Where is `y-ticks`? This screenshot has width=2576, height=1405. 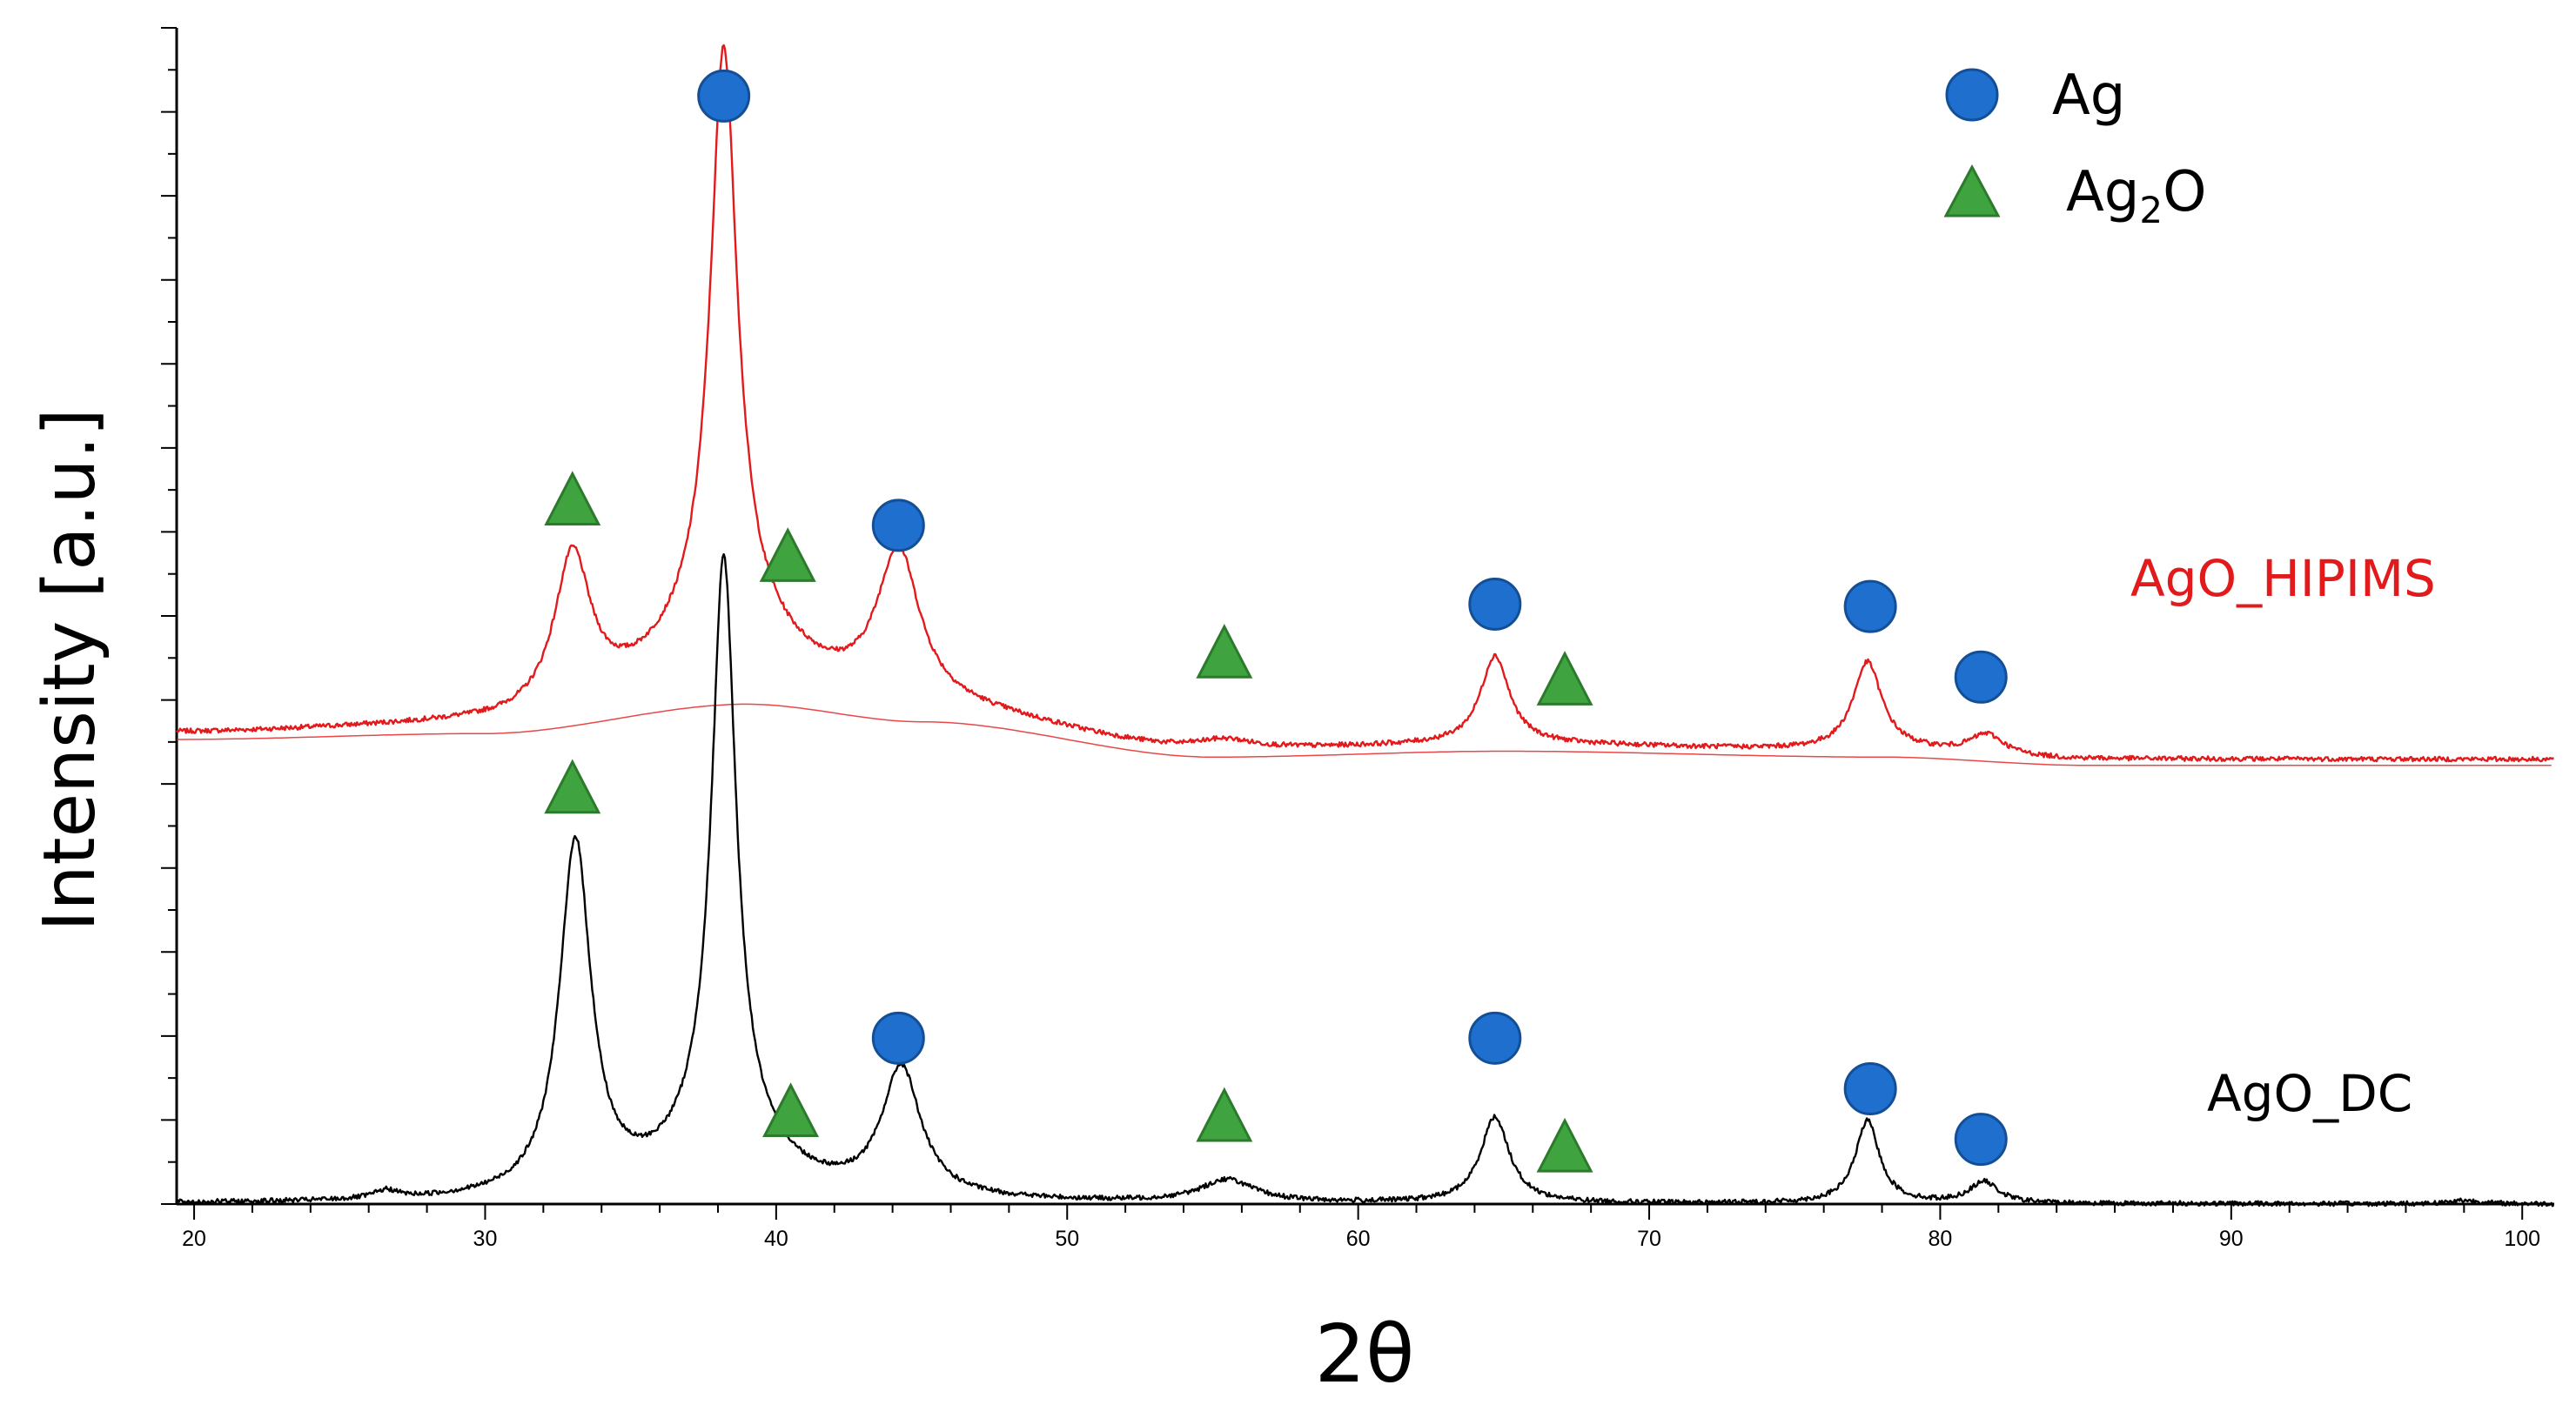
y-ticks is located at coordinates (169, 616).